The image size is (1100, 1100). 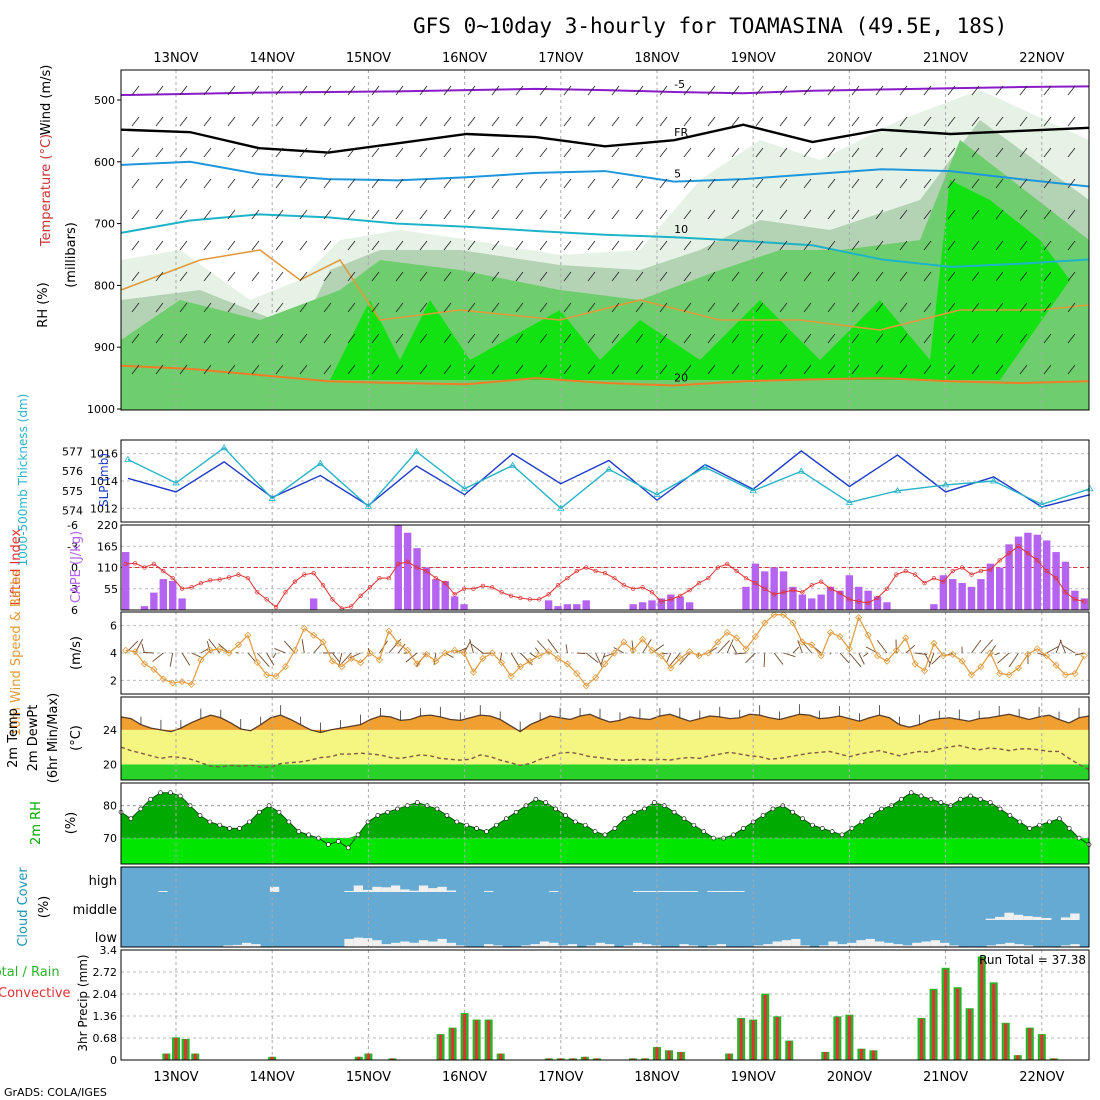 I want to click on millibars-axis-label: (millibars), so click(x=71, y=255).